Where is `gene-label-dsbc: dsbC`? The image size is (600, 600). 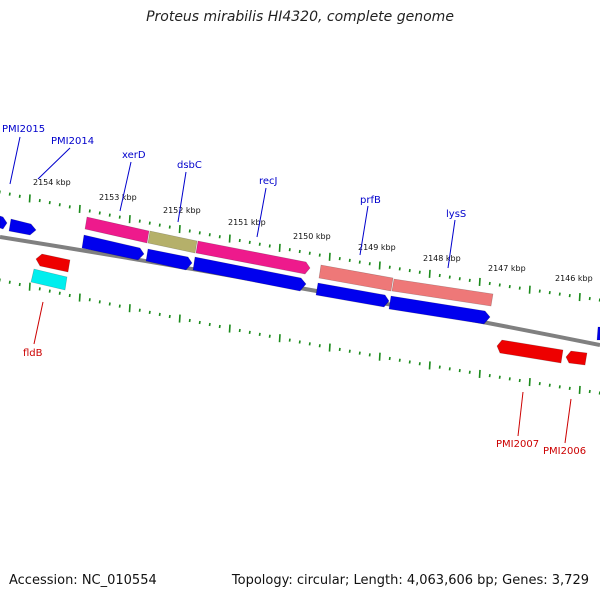 gene-label-dsbc: dsbC is located at coordinates (189, 165).